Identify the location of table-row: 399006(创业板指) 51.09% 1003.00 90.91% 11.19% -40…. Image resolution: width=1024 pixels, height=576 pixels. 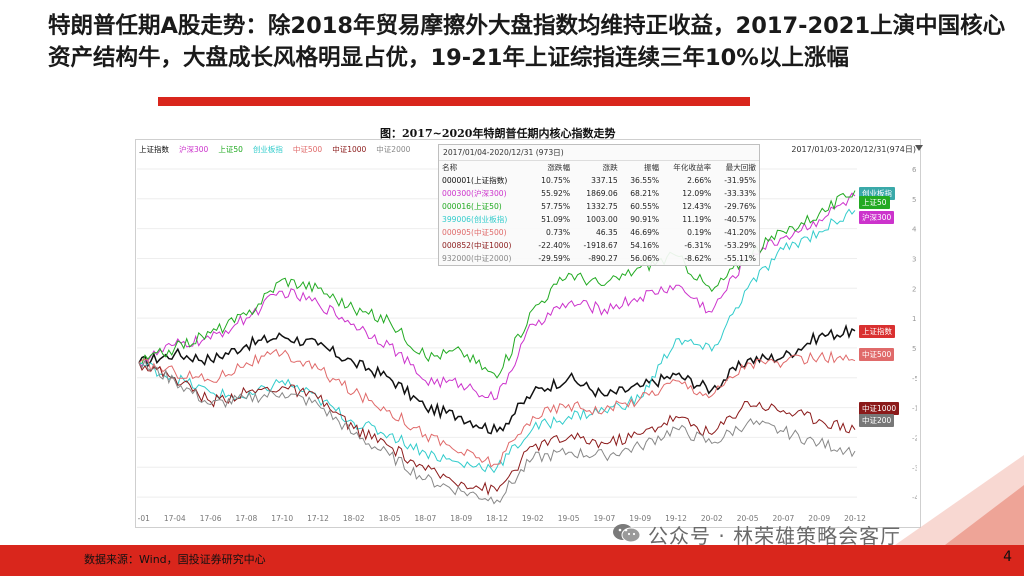
(599, 219).